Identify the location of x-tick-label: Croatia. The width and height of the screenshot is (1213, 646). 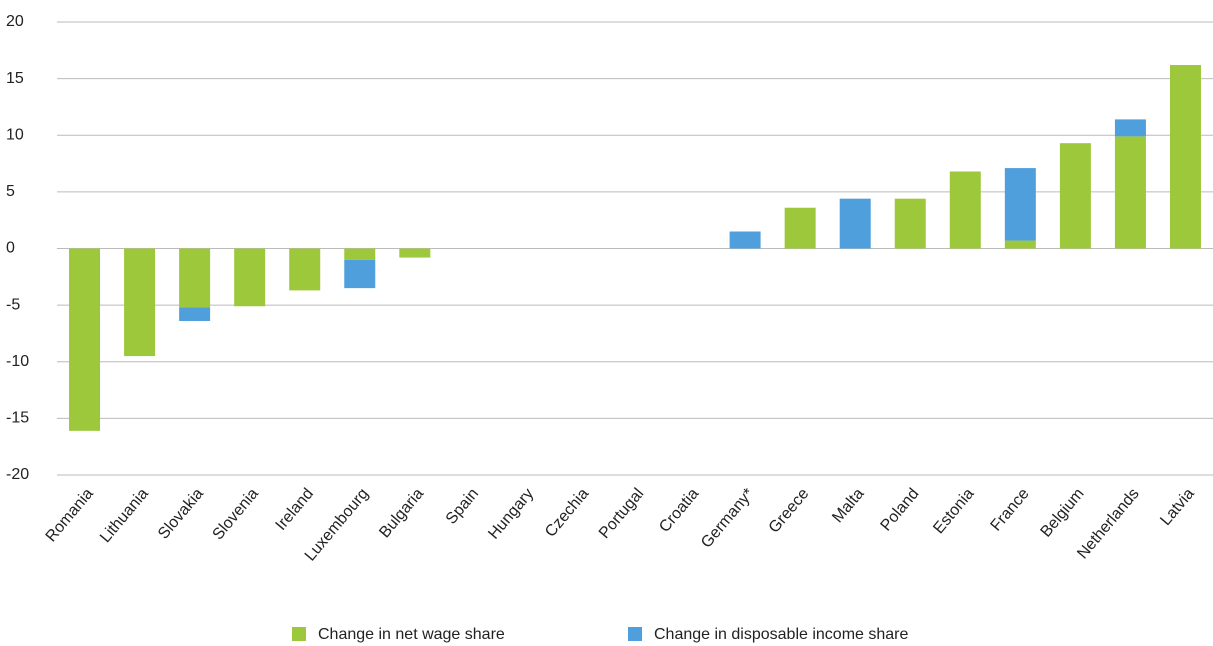
(679, 510).